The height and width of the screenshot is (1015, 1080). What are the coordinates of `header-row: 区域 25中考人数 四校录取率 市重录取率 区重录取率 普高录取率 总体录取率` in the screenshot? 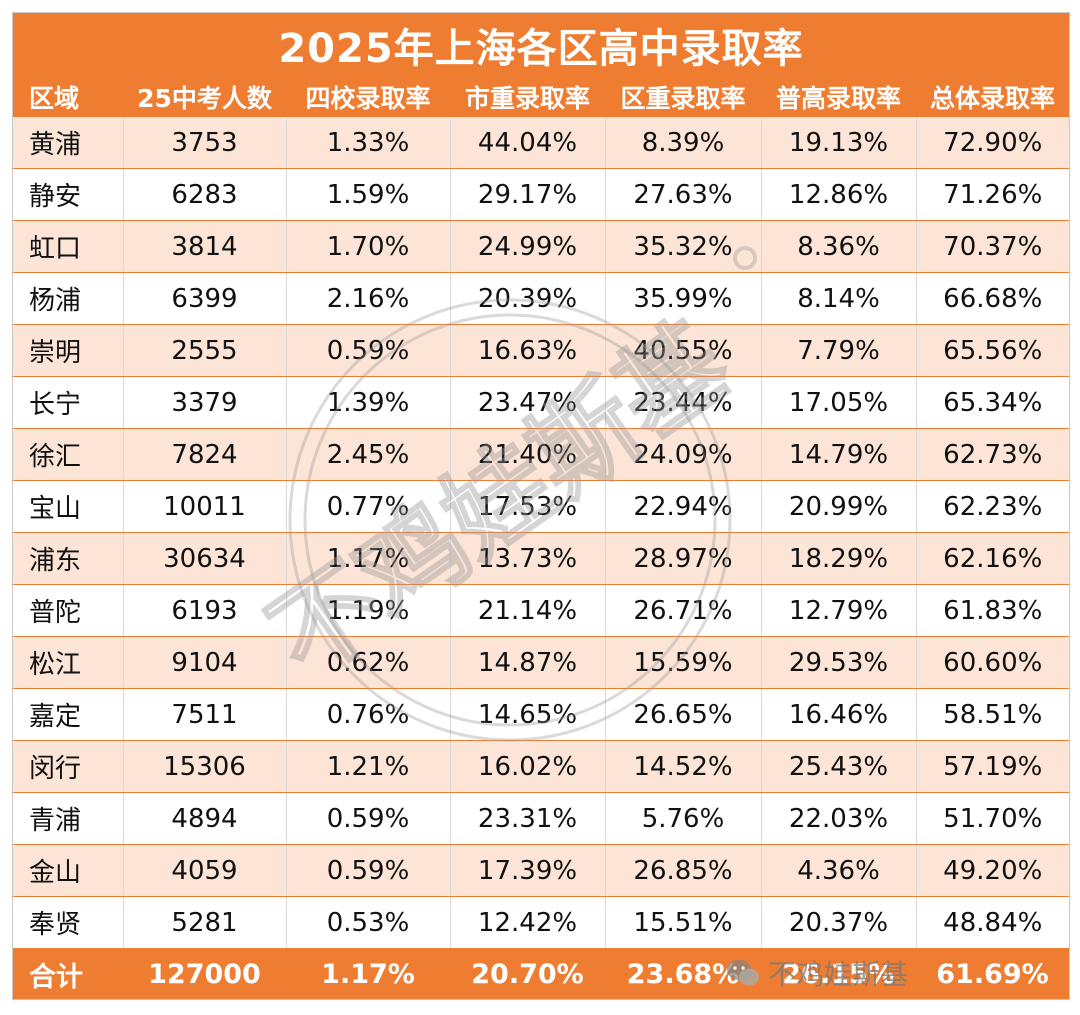 It's located at (541, 97).